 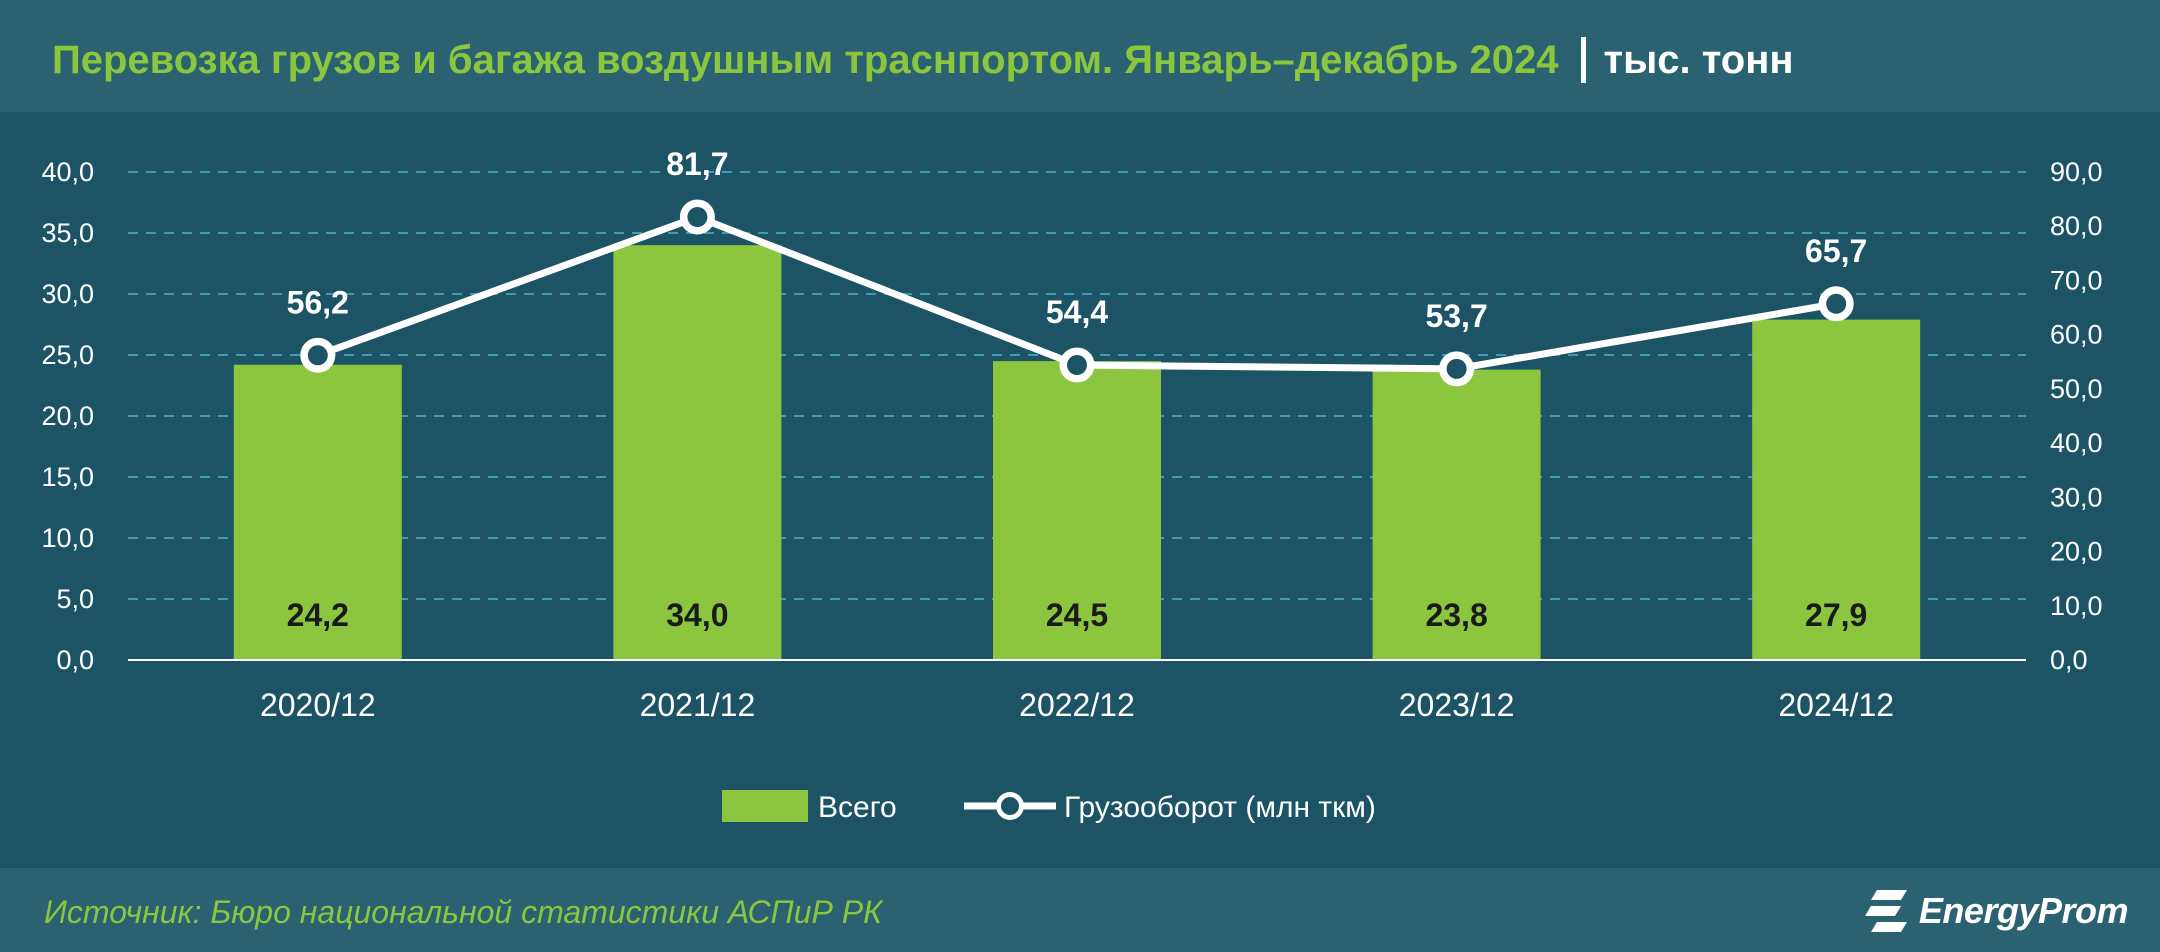 What do you see at coordinates (1076, 293) in the screenshot?
I see `series-line` at bounding box center [1076, 293].